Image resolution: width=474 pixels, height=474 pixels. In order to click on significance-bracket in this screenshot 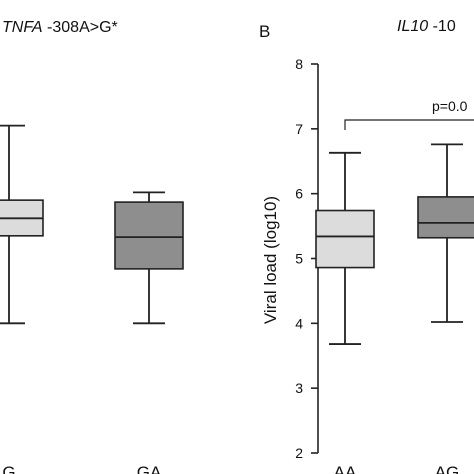, I will do `click(409, 124)`.